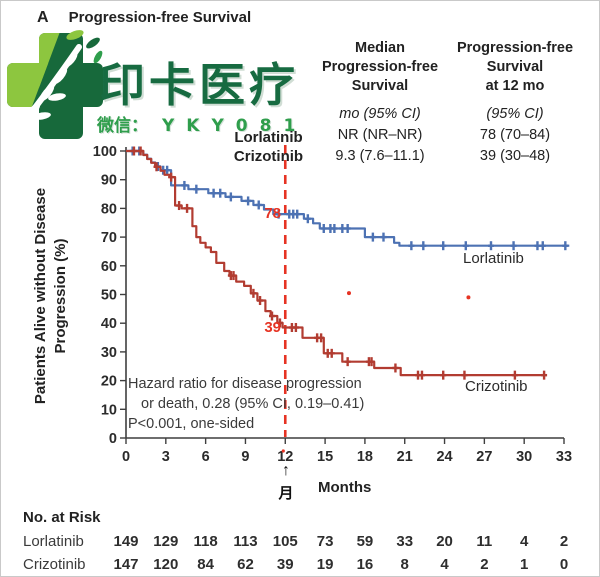 The width and height of the screenshot is (600, 577). Describe the element at coordinates (286, 493) in the screenshot. I see `month-chinese-annotation: 月` at that location.